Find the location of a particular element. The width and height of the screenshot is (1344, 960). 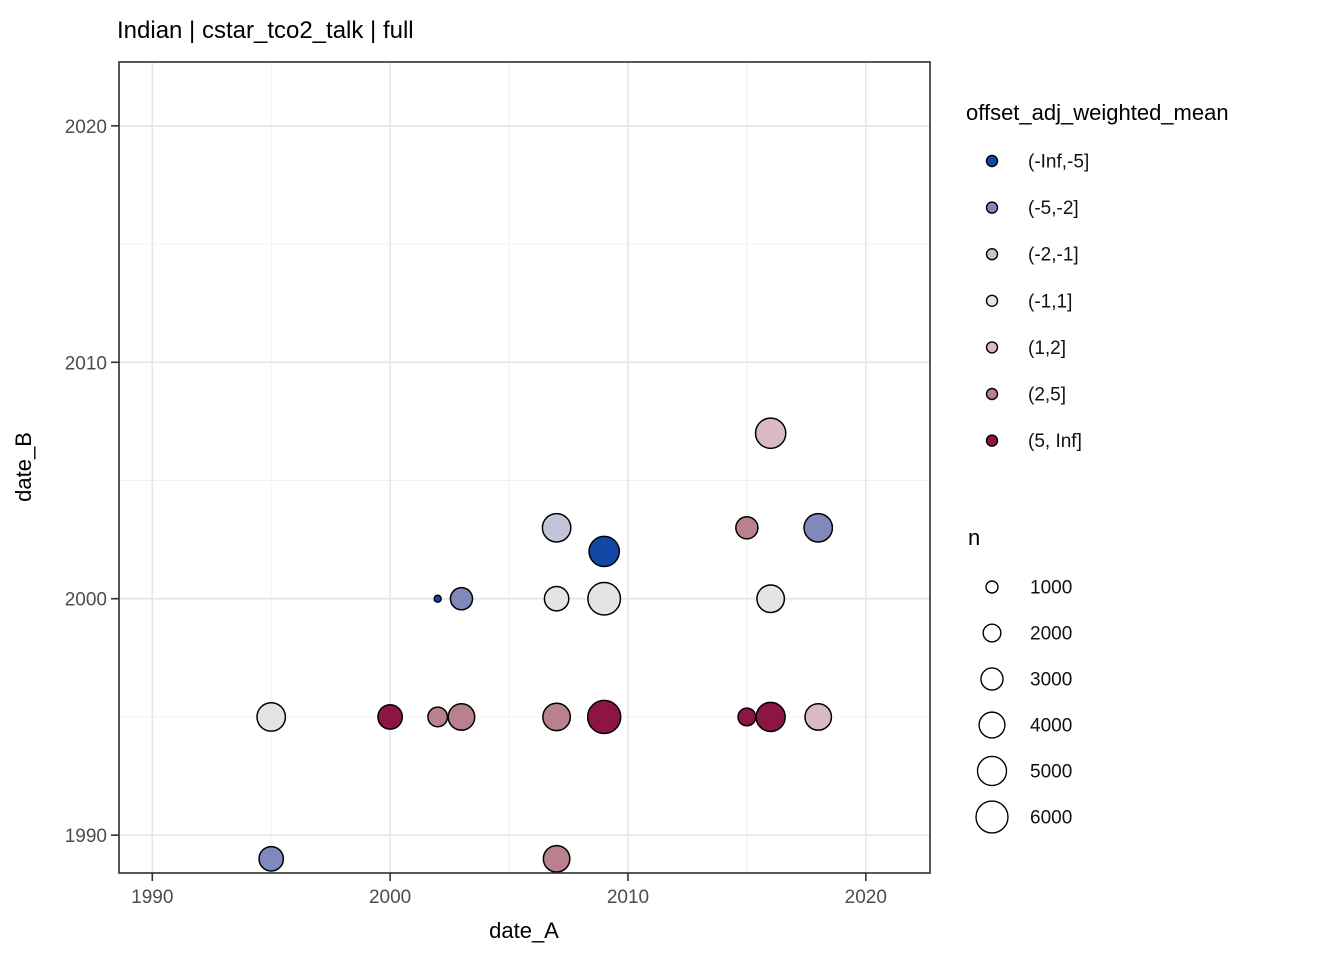

x-tick-label: 1990 is located at coordinates (152, 897).